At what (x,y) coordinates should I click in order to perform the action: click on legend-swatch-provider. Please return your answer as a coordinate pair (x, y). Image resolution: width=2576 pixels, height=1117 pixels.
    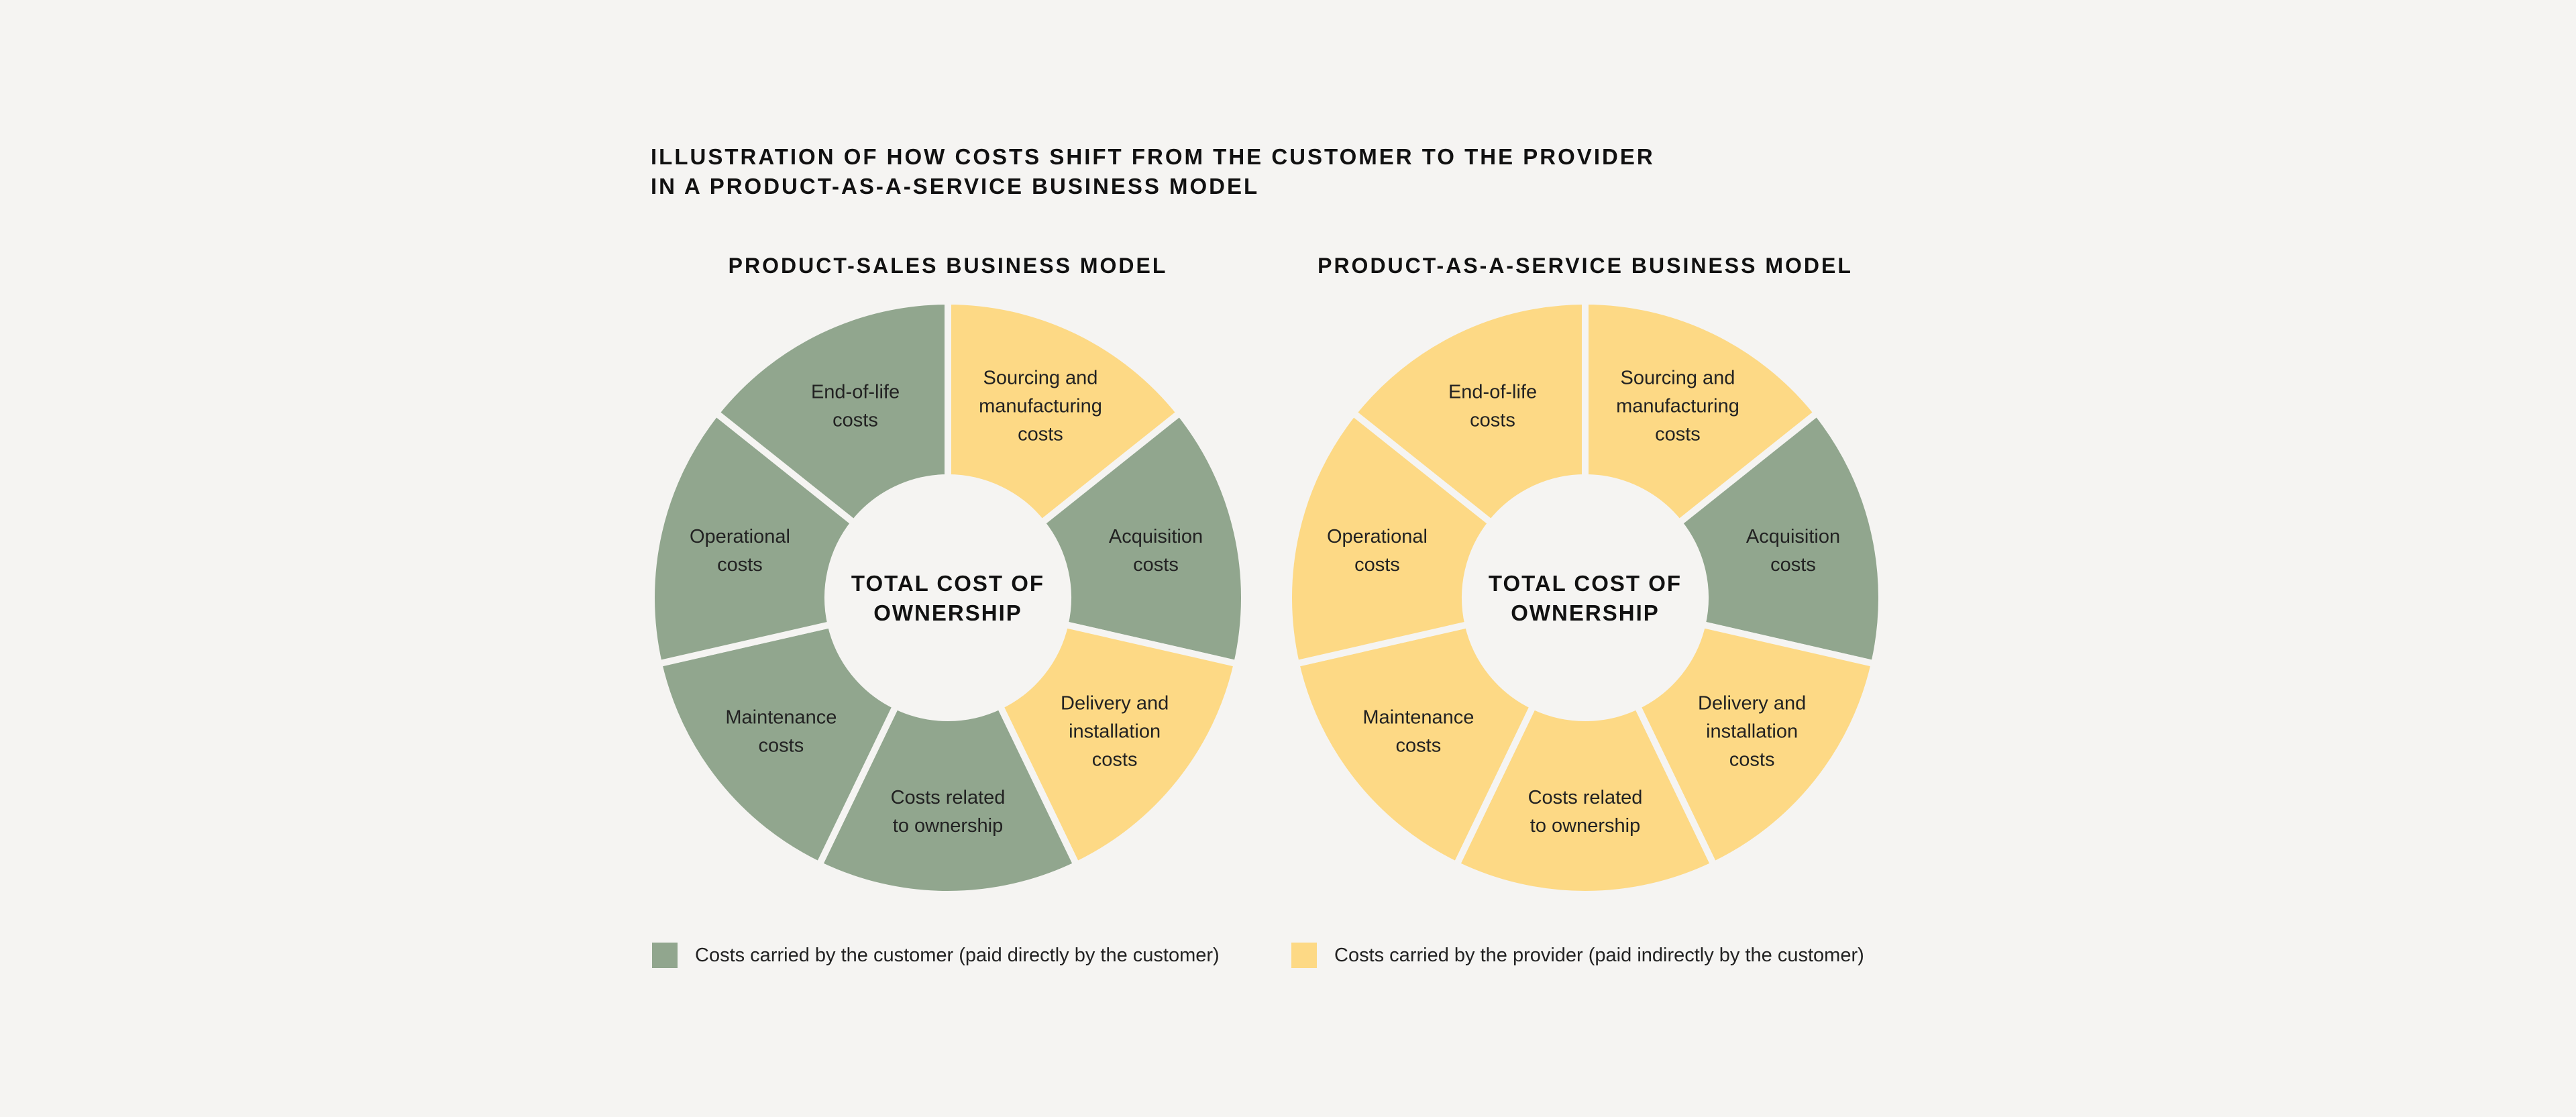
    Looking at the image, I should click on (1304, 955).